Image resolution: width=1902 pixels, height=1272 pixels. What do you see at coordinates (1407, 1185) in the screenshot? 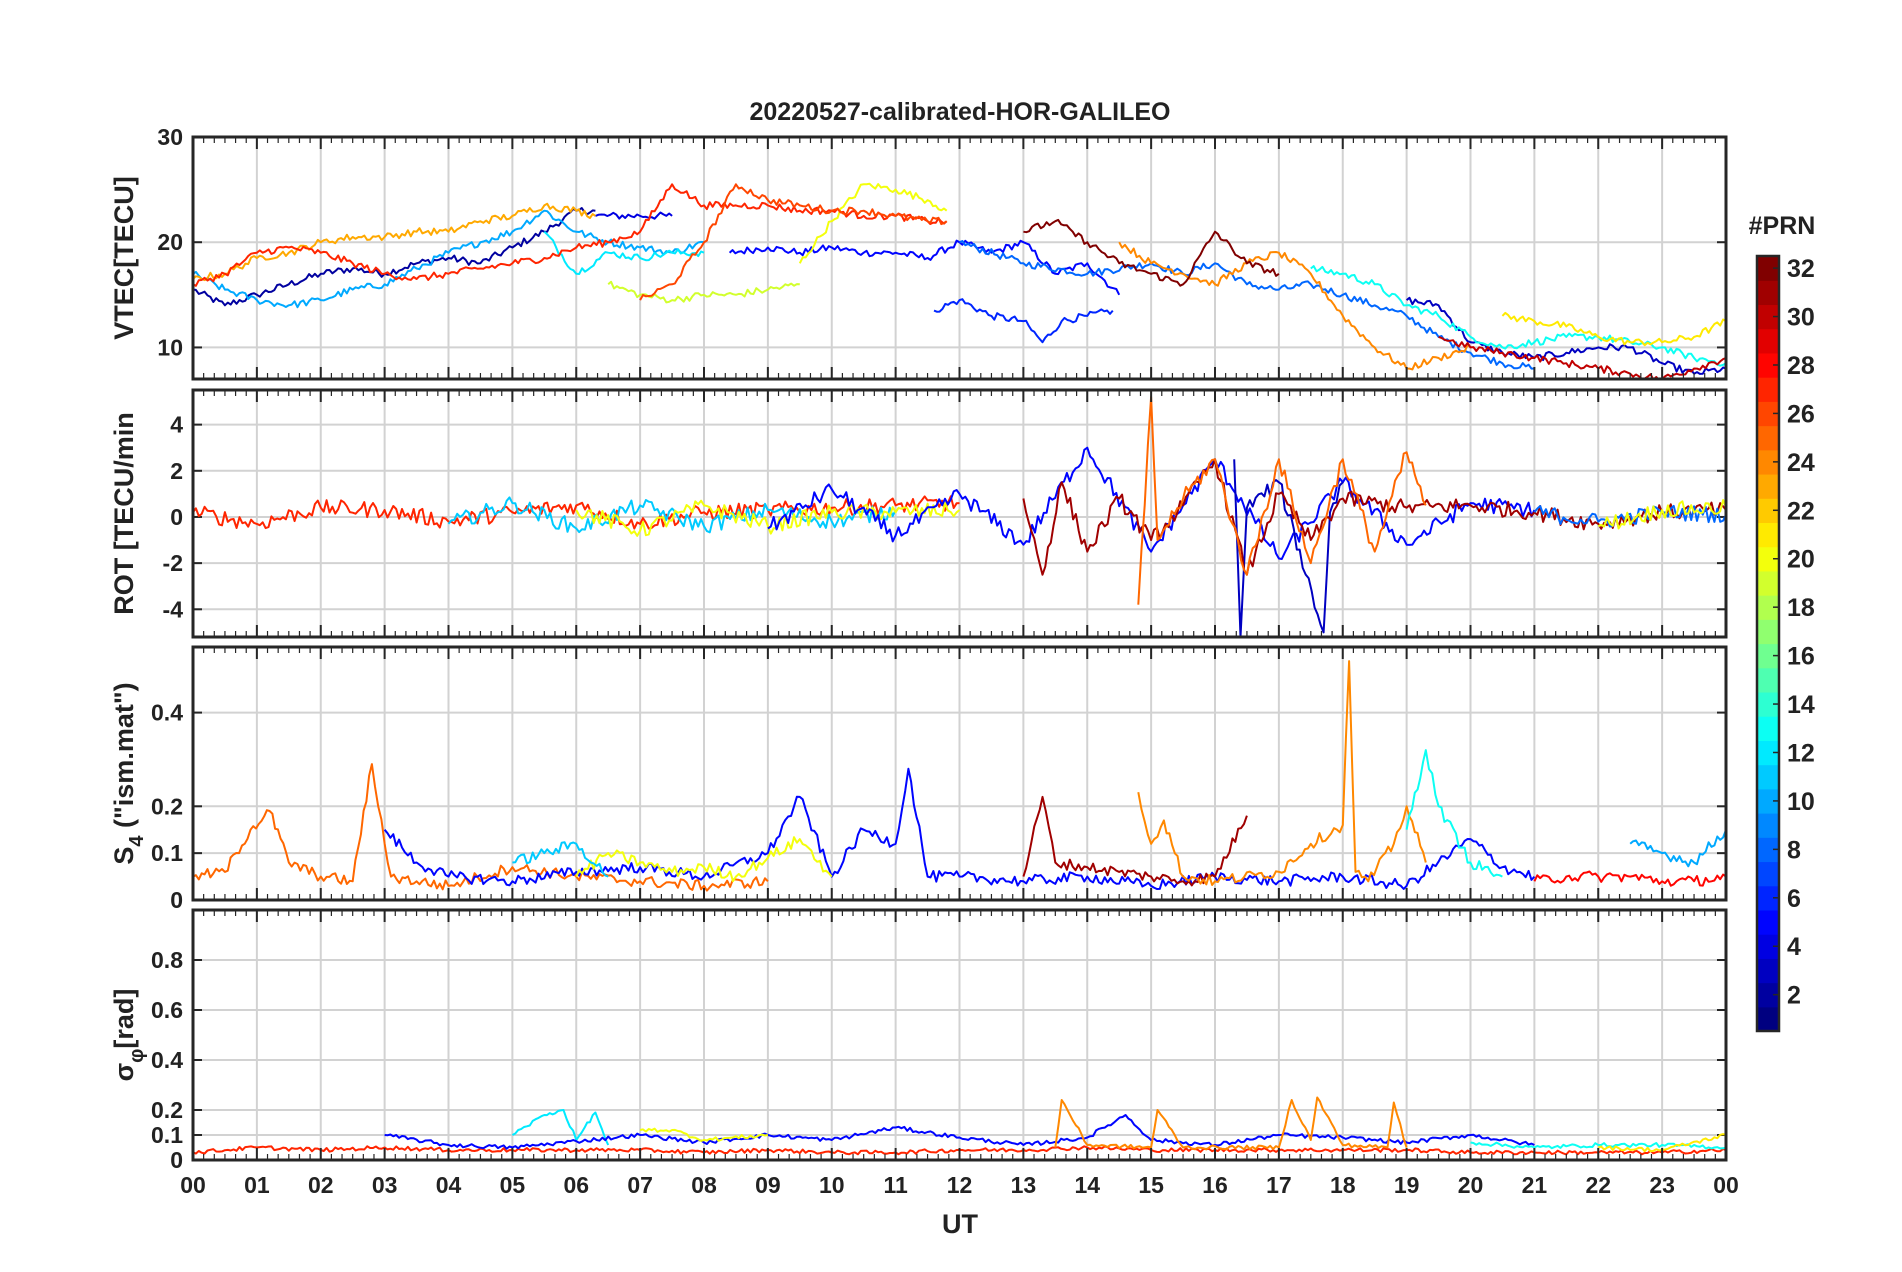
I see `x-tick-label: 19` at bounding box center [1407, 1185].